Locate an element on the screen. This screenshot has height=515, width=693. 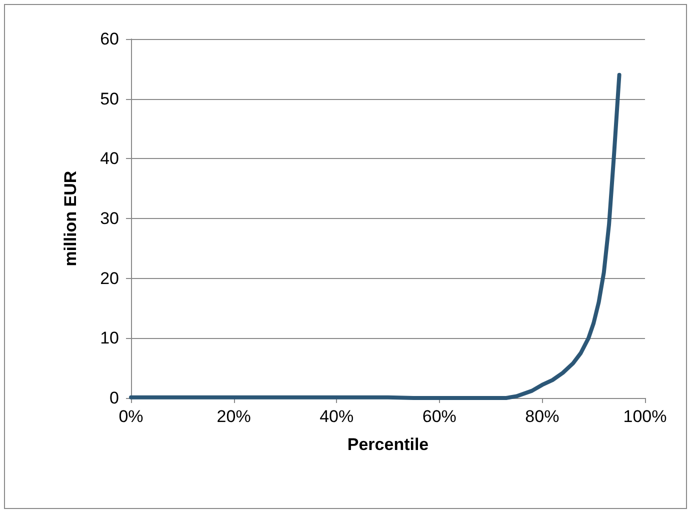
x-tick-label: 40% is located at coordinates (337, 416).